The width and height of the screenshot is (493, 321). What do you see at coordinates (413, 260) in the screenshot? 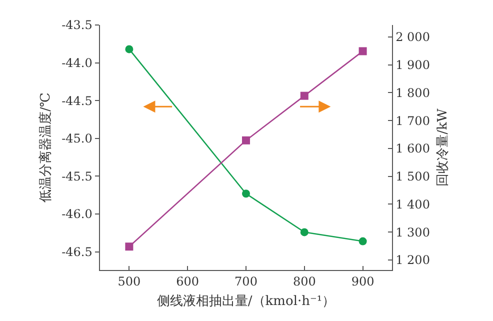
I see `y2-tick-label: 1 200` at bounding box center [413, 260].